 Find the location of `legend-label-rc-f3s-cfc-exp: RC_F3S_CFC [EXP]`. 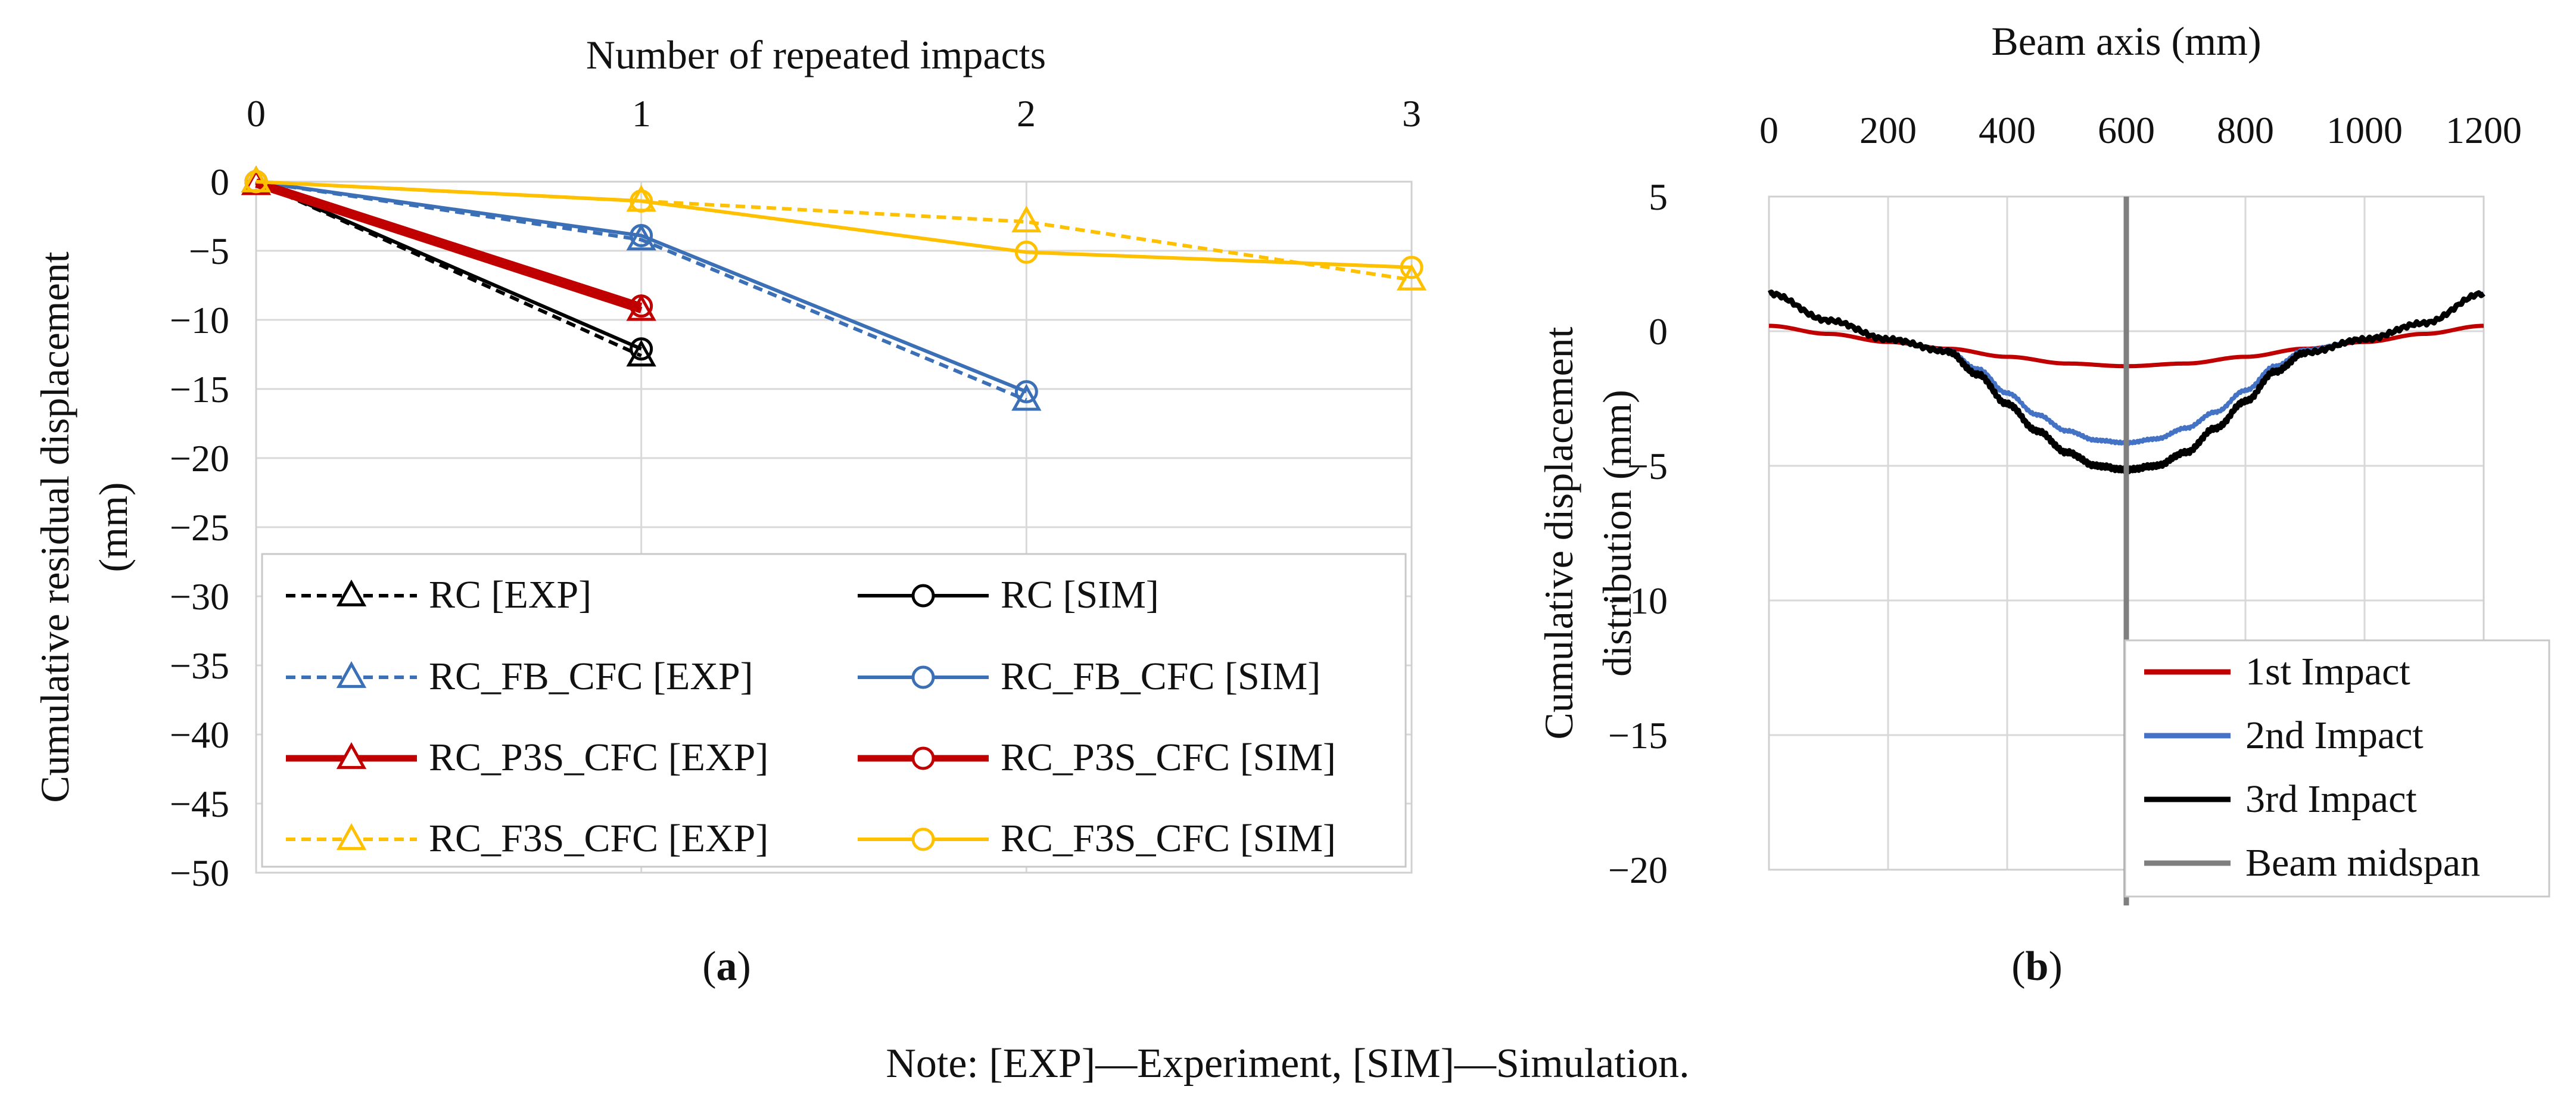

legend-label-rc-f3s-cfc-exp: RC_F3S_CFC [EXP] is located at coordinates (598, 838).